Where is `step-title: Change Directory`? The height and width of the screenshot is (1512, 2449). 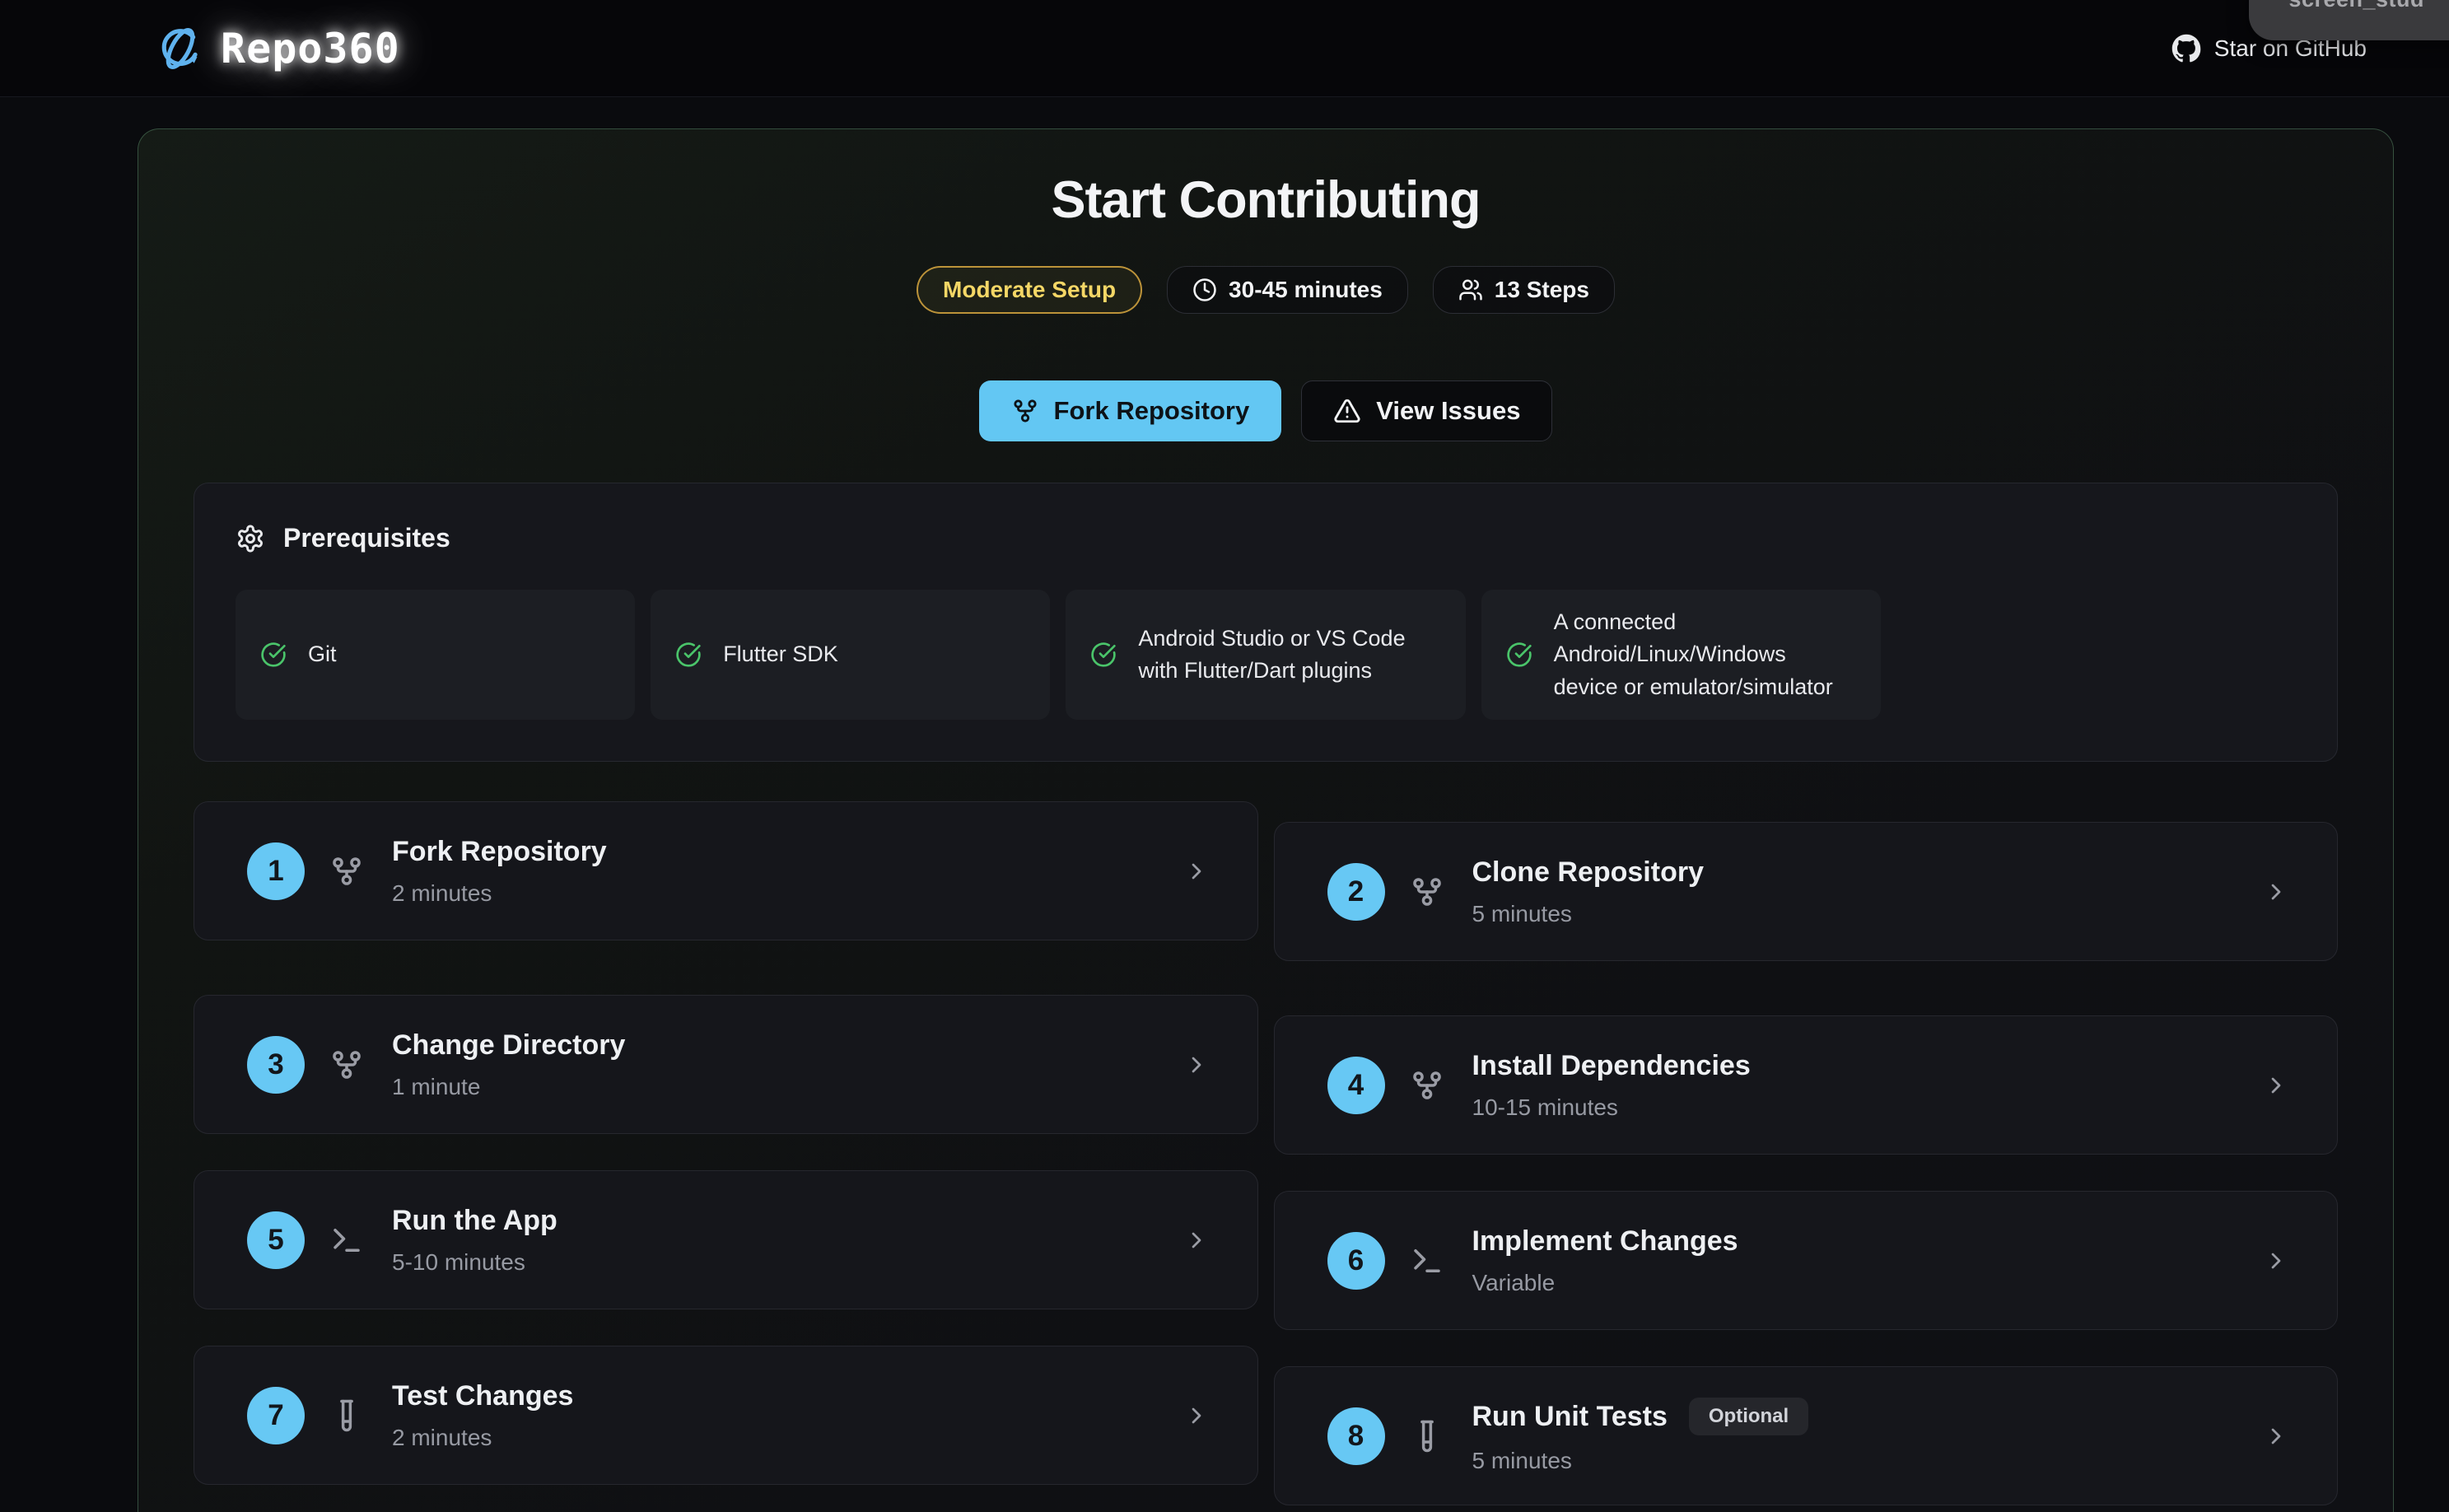
step-title: Change Directory is located at coordinates (509, 1045).